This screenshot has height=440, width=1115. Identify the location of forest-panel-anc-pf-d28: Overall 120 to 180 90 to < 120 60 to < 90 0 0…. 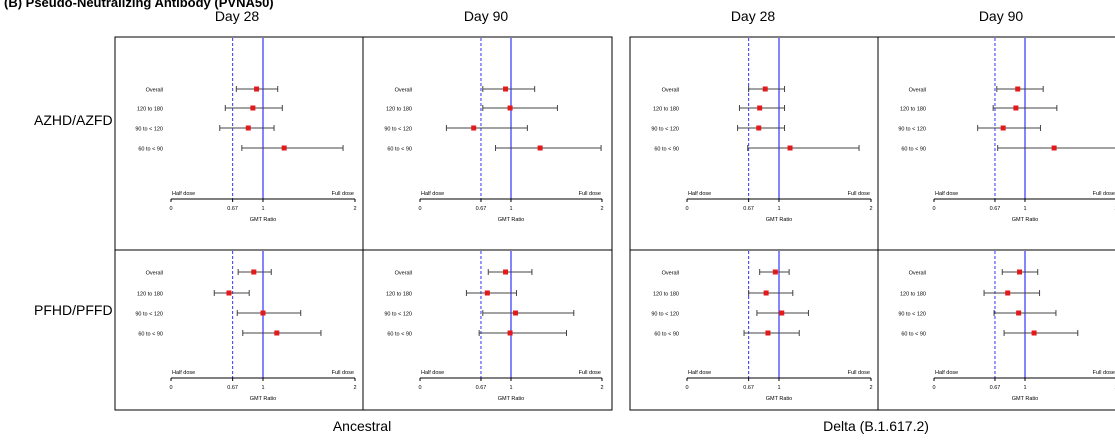
(239, 330).